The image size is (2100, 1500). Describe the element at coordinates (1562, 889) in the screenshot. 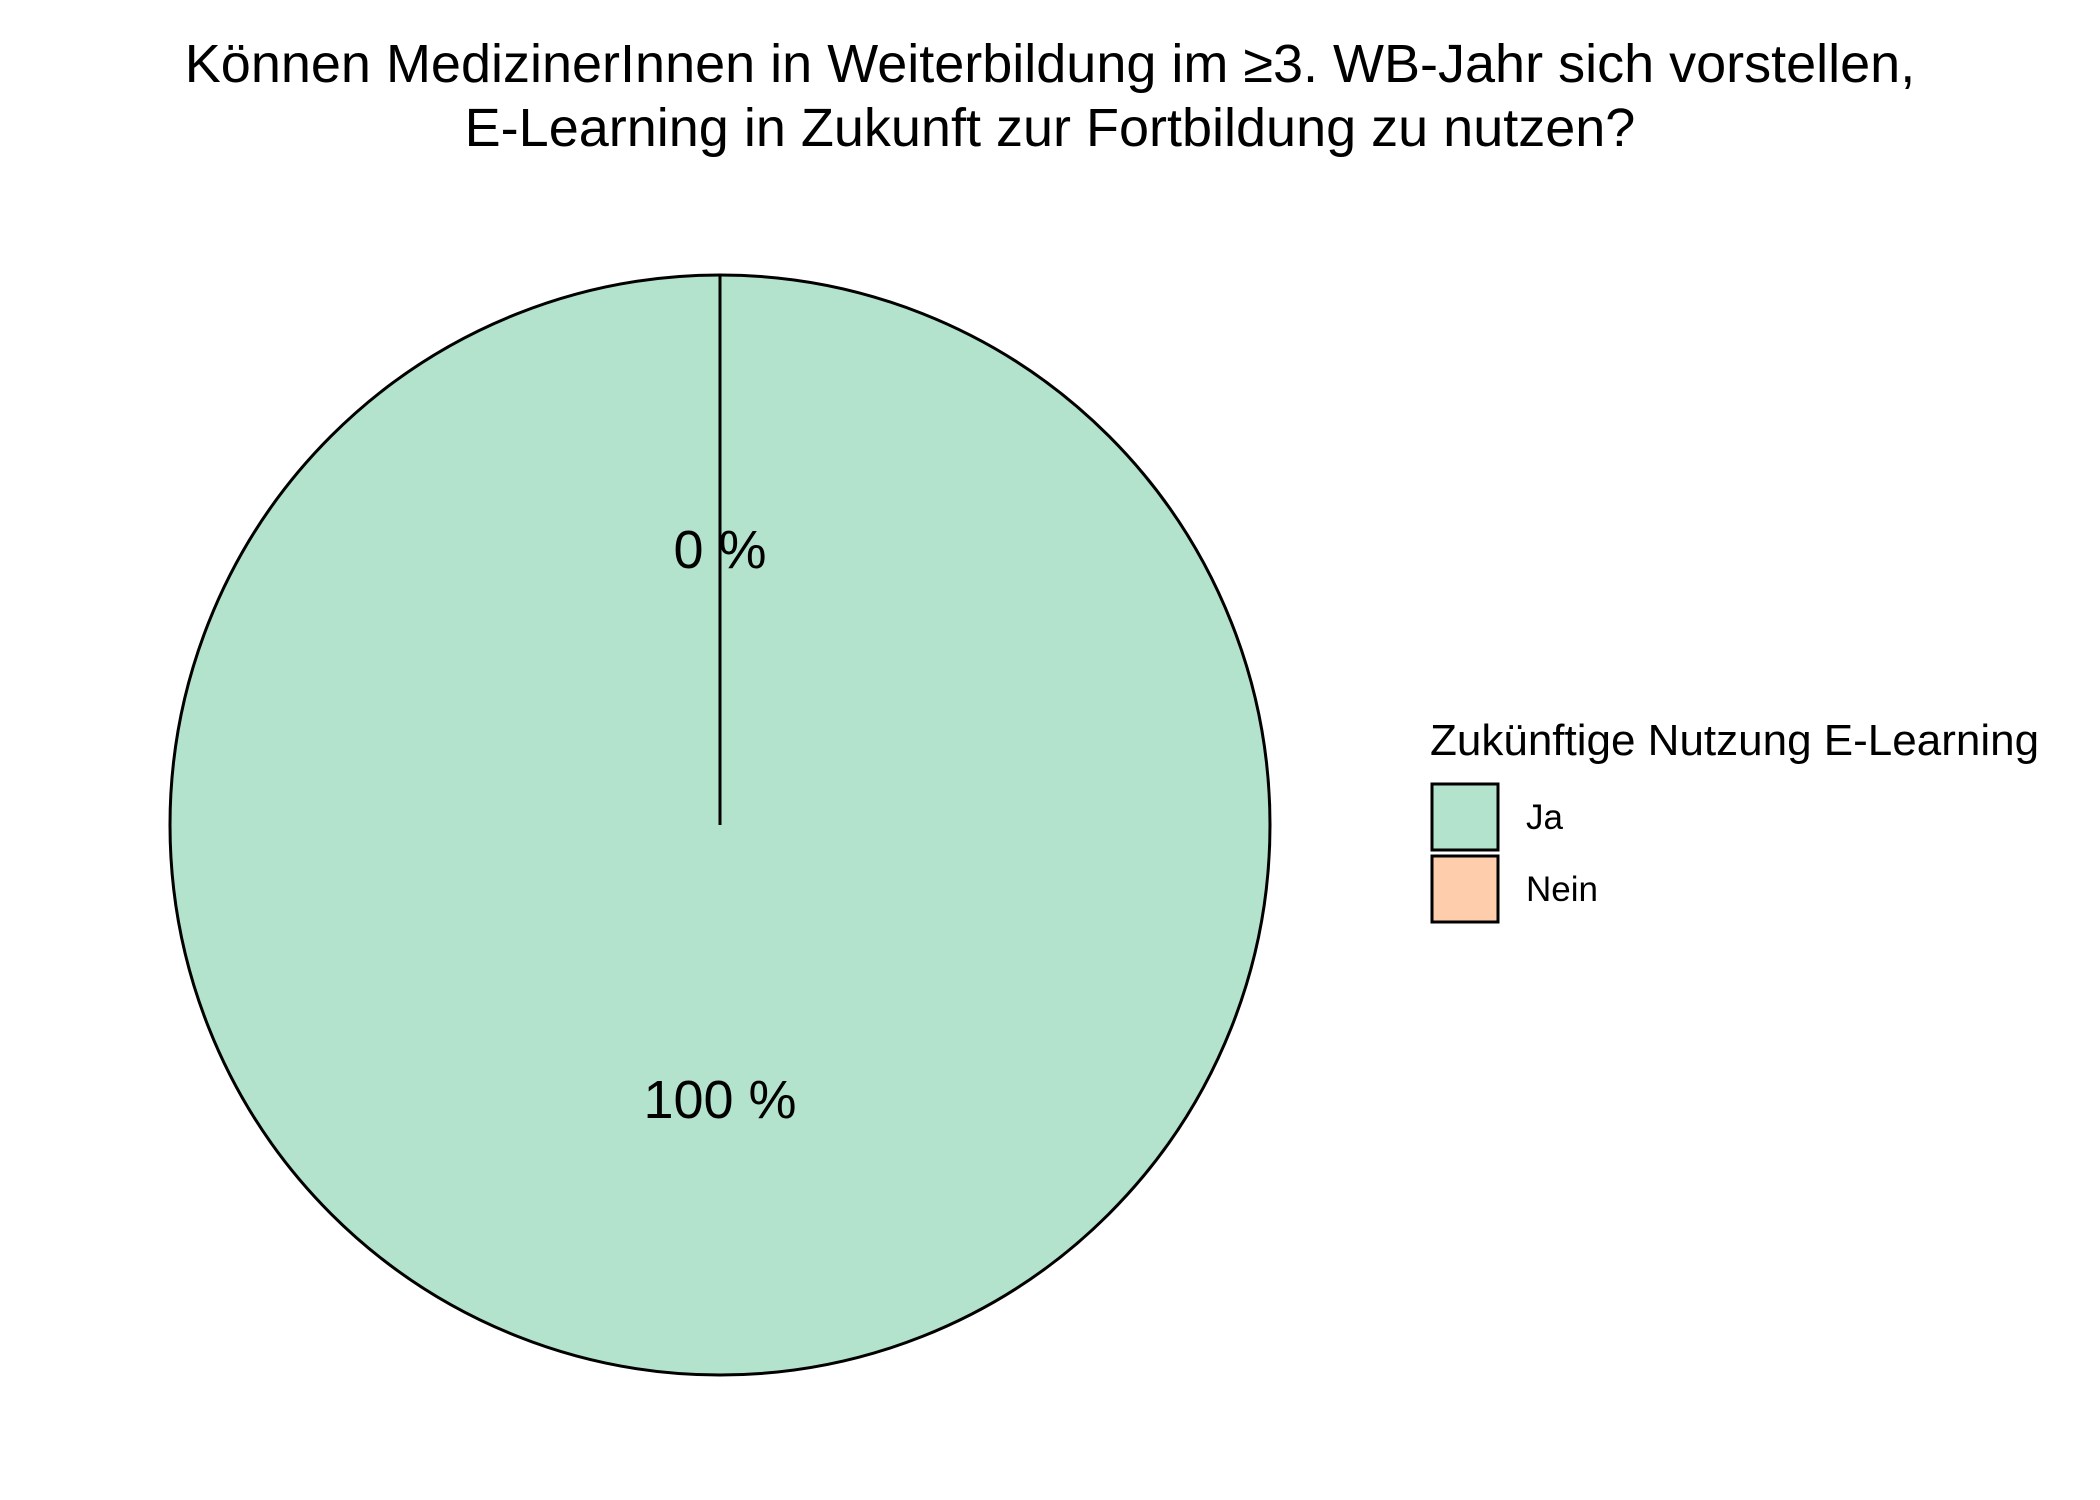

I see `legend-label-nein: Nein` at that location.